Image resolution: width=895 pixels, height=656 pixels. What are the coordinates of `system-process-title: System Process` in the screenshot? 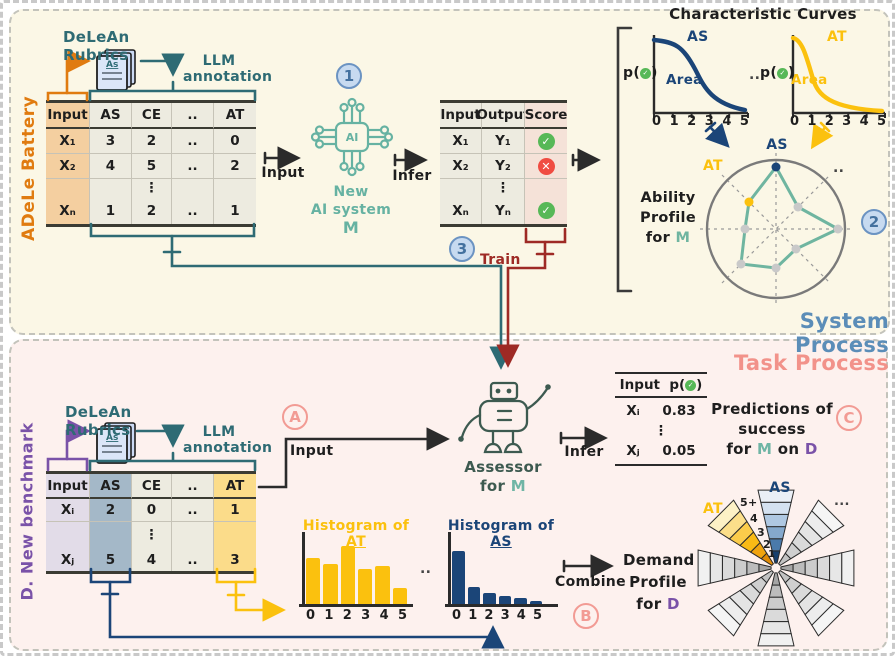 It's located at (842, 333).